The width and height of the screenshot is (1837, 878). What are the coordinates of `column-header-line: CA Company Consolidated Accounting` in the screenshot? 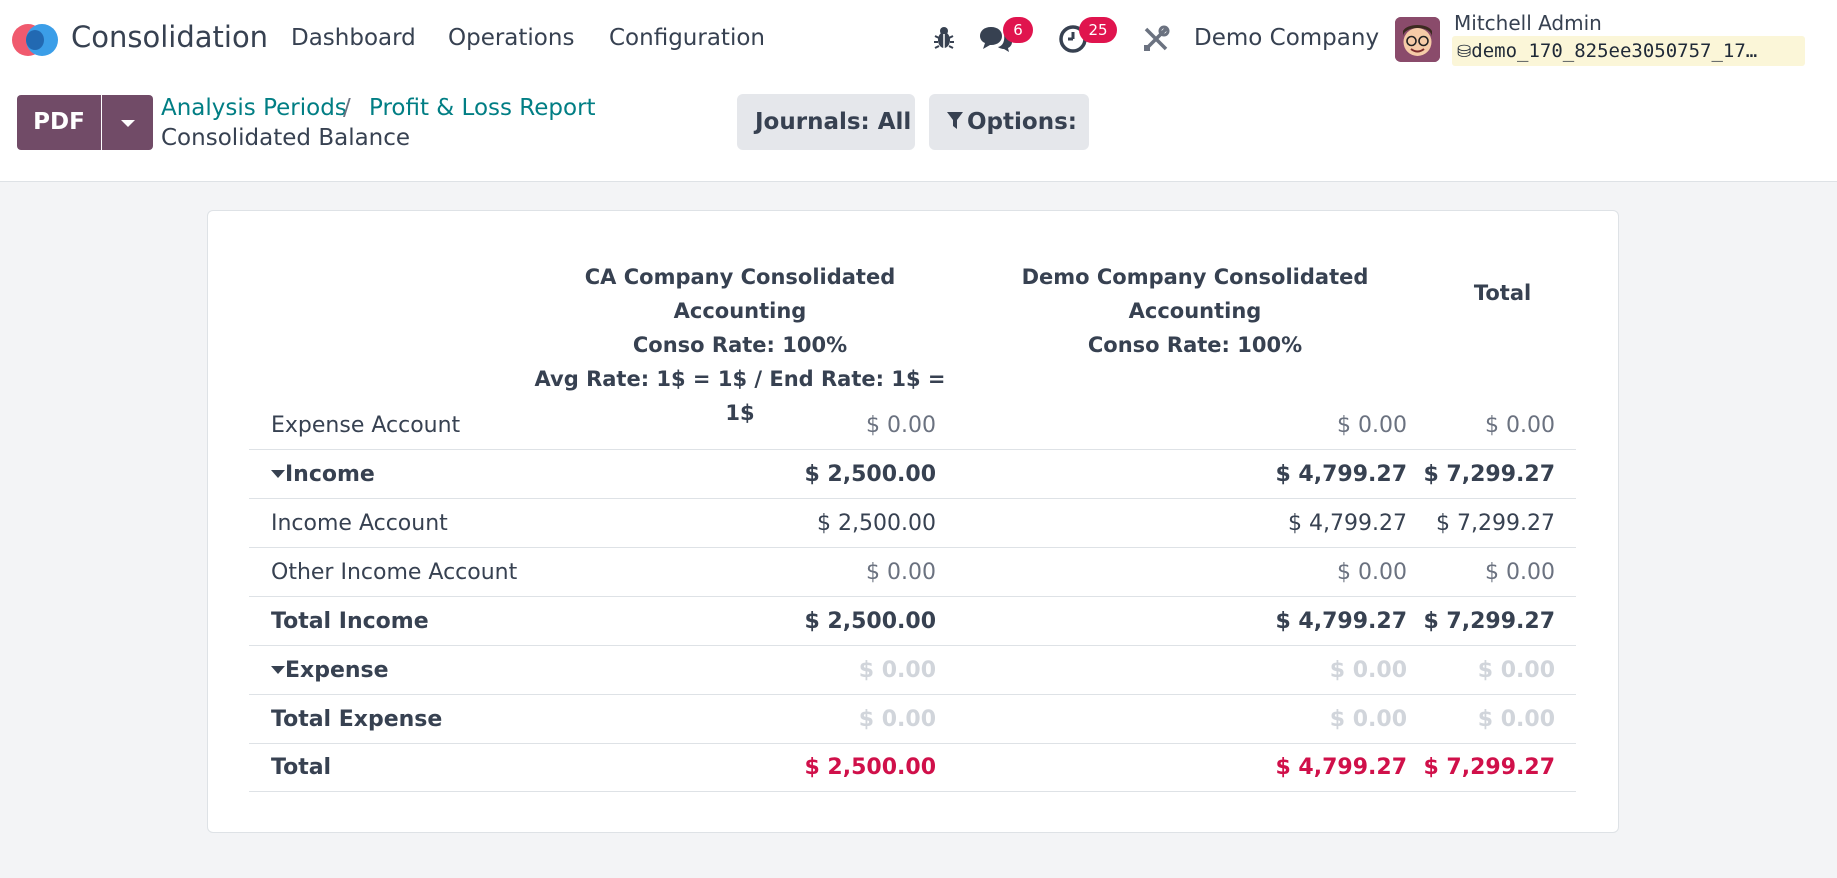 It's located at (740, 294).